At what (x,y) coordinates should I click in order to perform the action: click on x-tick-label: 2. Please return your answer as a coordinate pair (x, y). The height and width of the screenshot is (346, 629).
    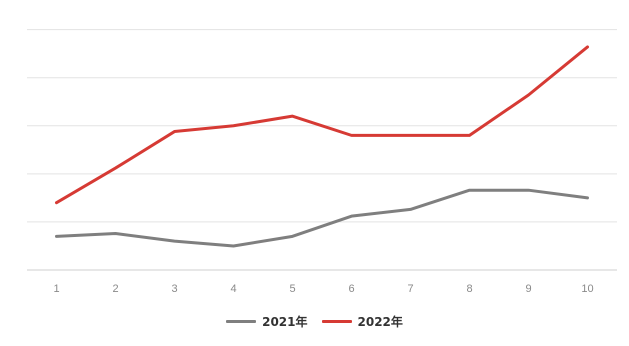
    Looking at the image, I should click on (115, 289).